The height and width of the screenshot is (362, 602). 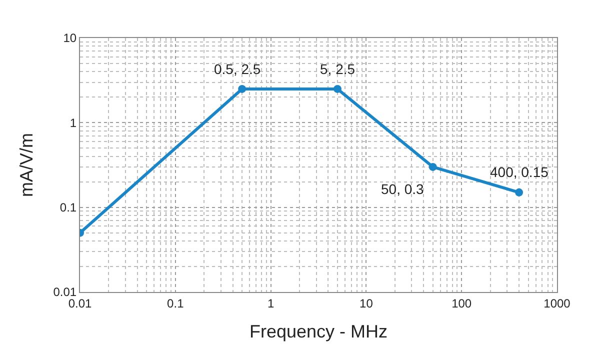 I want to click on x-tick-label: 1000, so click(x=557, y=303).